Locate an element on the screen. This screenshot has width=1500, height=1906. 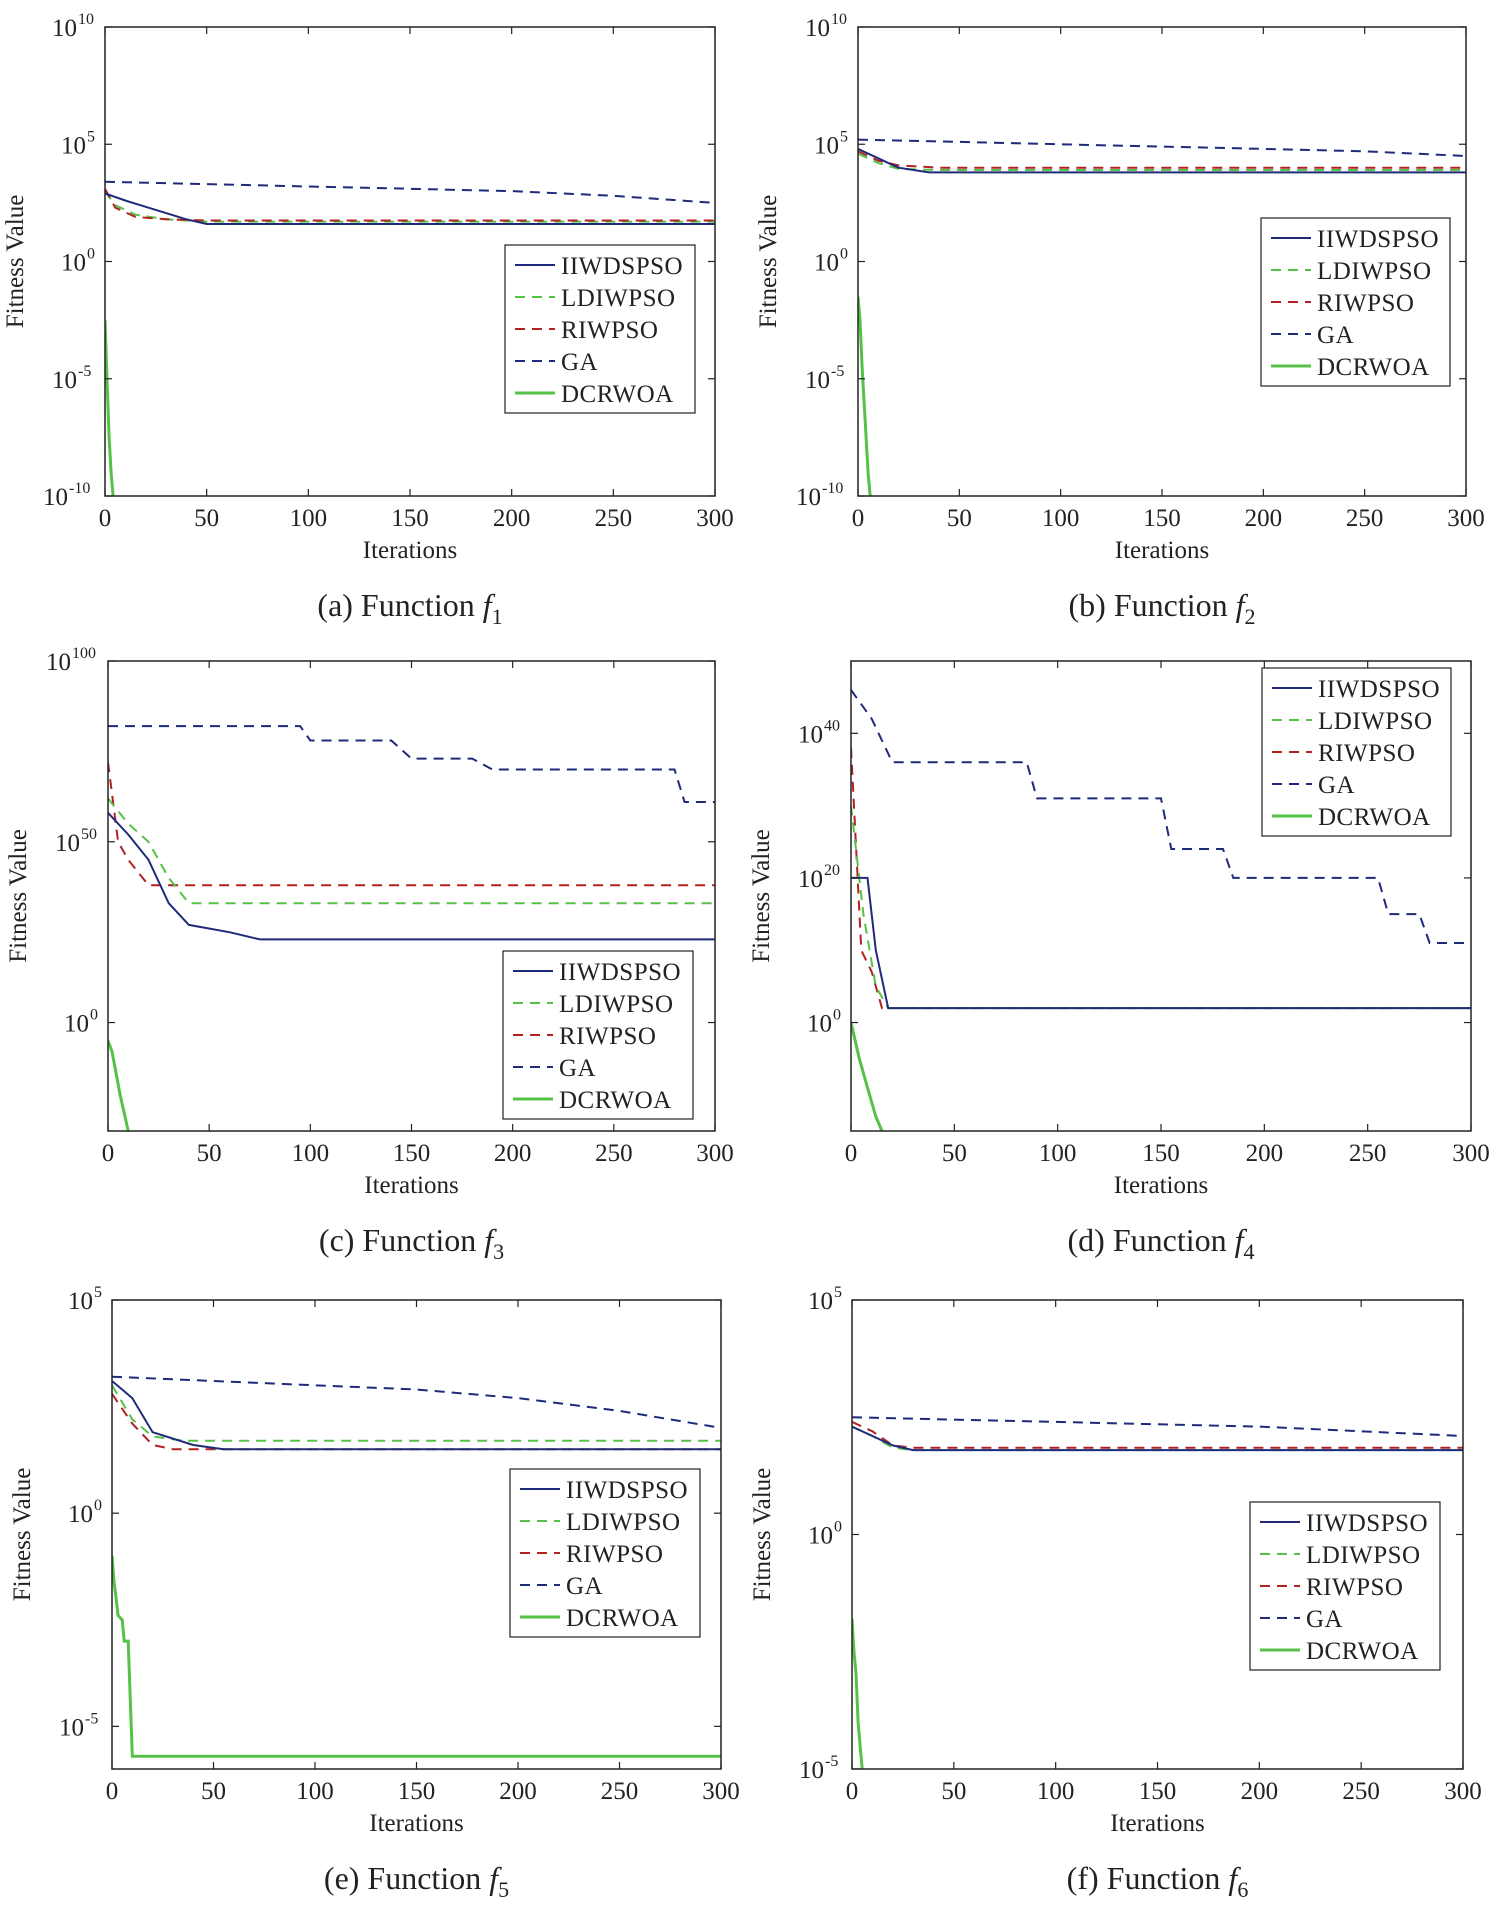
y-tick-exponent: -10 is located at coordinates (832, 488).